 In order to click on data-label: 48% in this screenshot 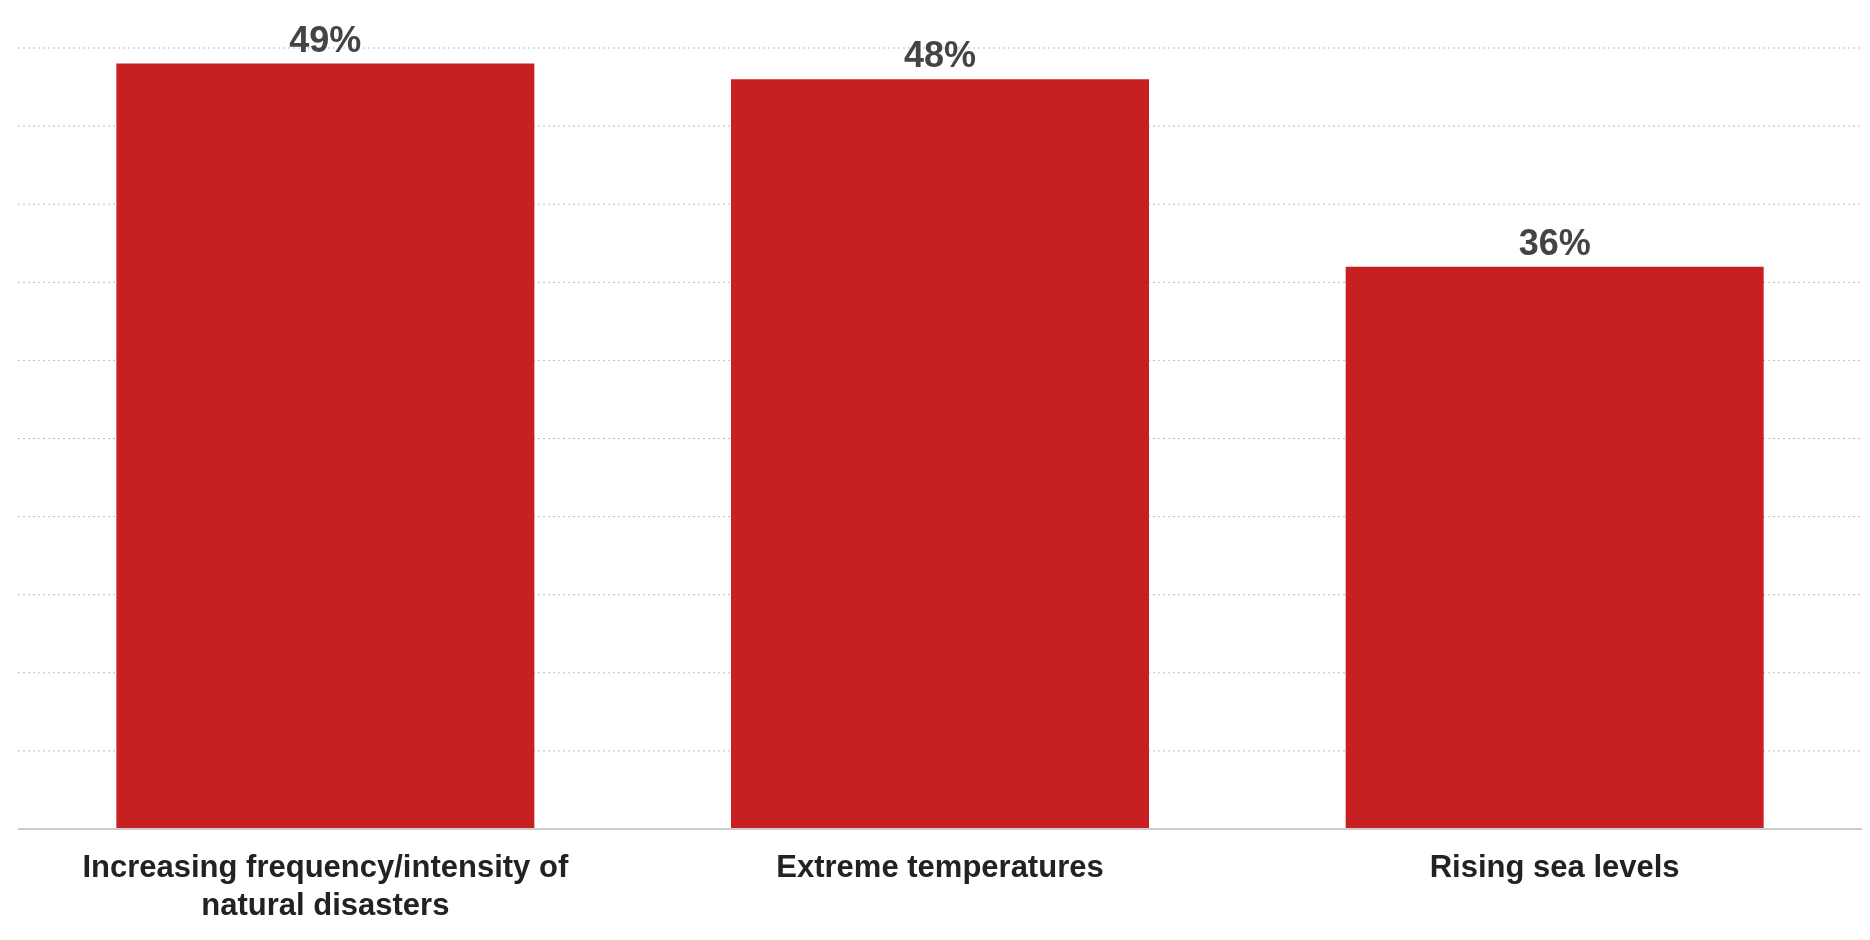, I will do `click(940, 55)`.